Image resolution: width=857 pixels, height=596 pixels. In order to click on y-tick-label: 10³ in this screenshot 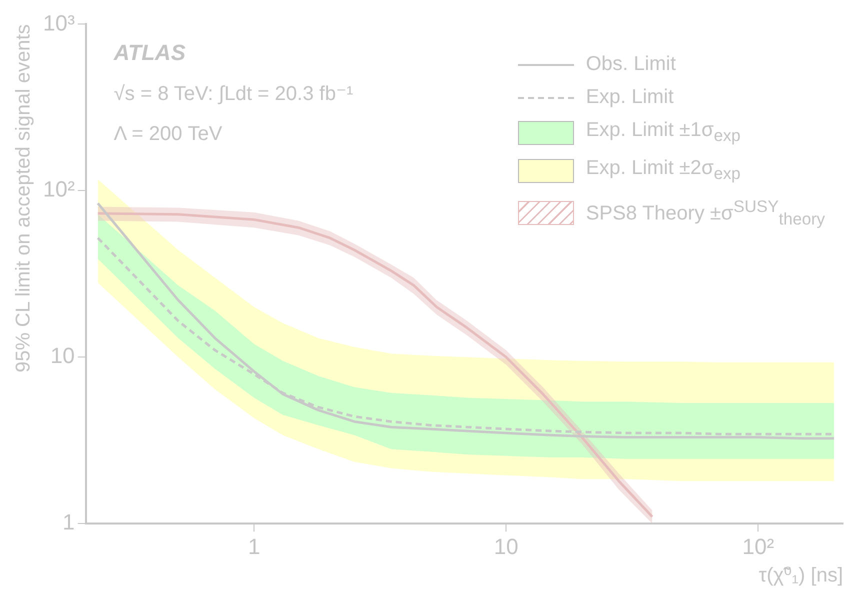, I will do `click(59, 23)`.